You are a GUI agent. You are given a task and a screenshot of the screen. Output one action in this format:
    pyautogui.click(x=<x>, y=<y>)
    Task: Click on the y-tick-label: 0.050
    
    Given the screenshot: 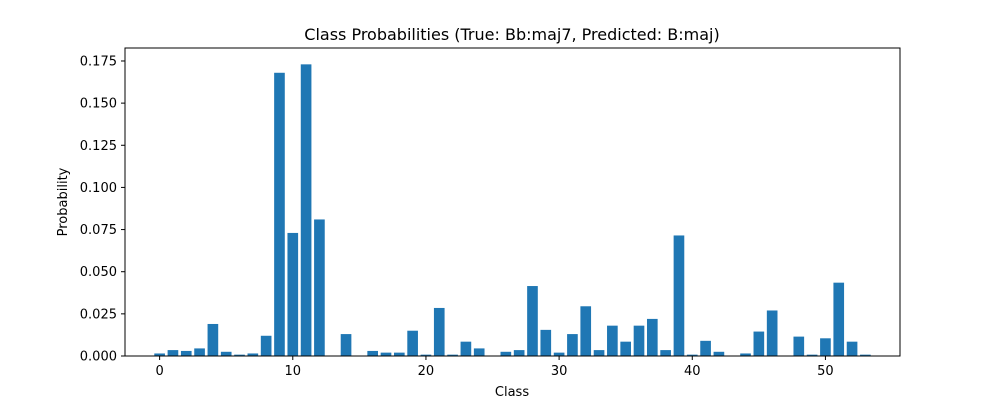 What is the action you would take?
    pyautogui.click(x=98, y=272)
    